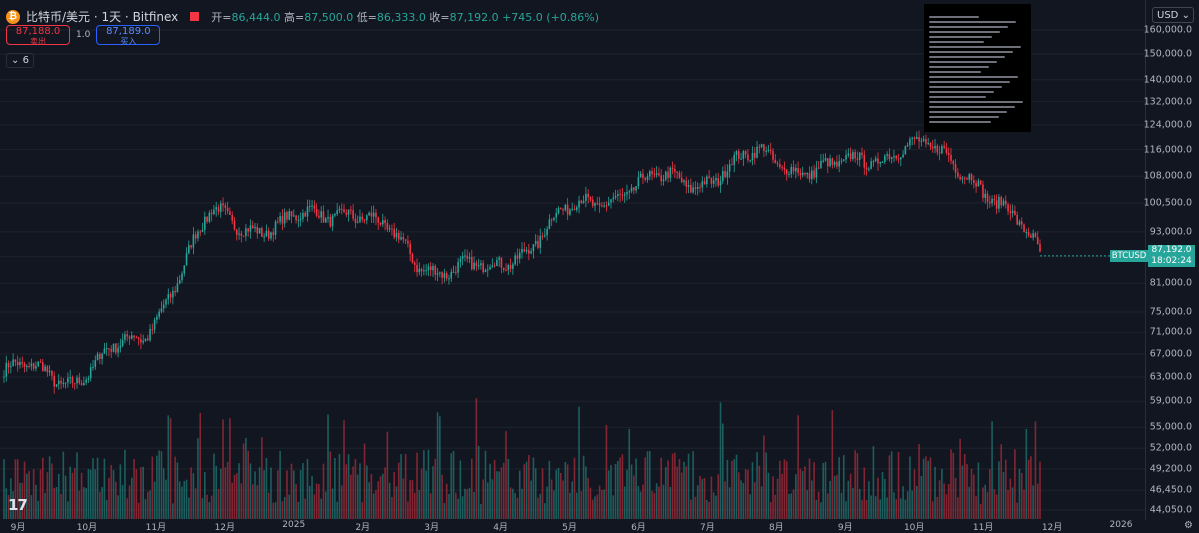 This screenshot has width=1199, height=533. Describe the element at coordinates (18, 505) in the screenshot. I see `tradingview-logo: 17` at that location.